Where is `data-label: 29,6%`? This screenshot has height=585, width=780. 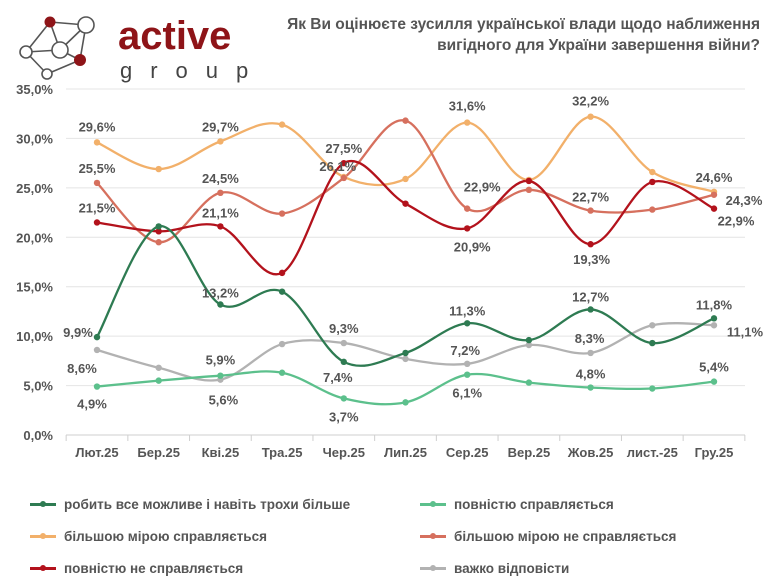 data-label: 29,6% is located at coordinates (97, 126).